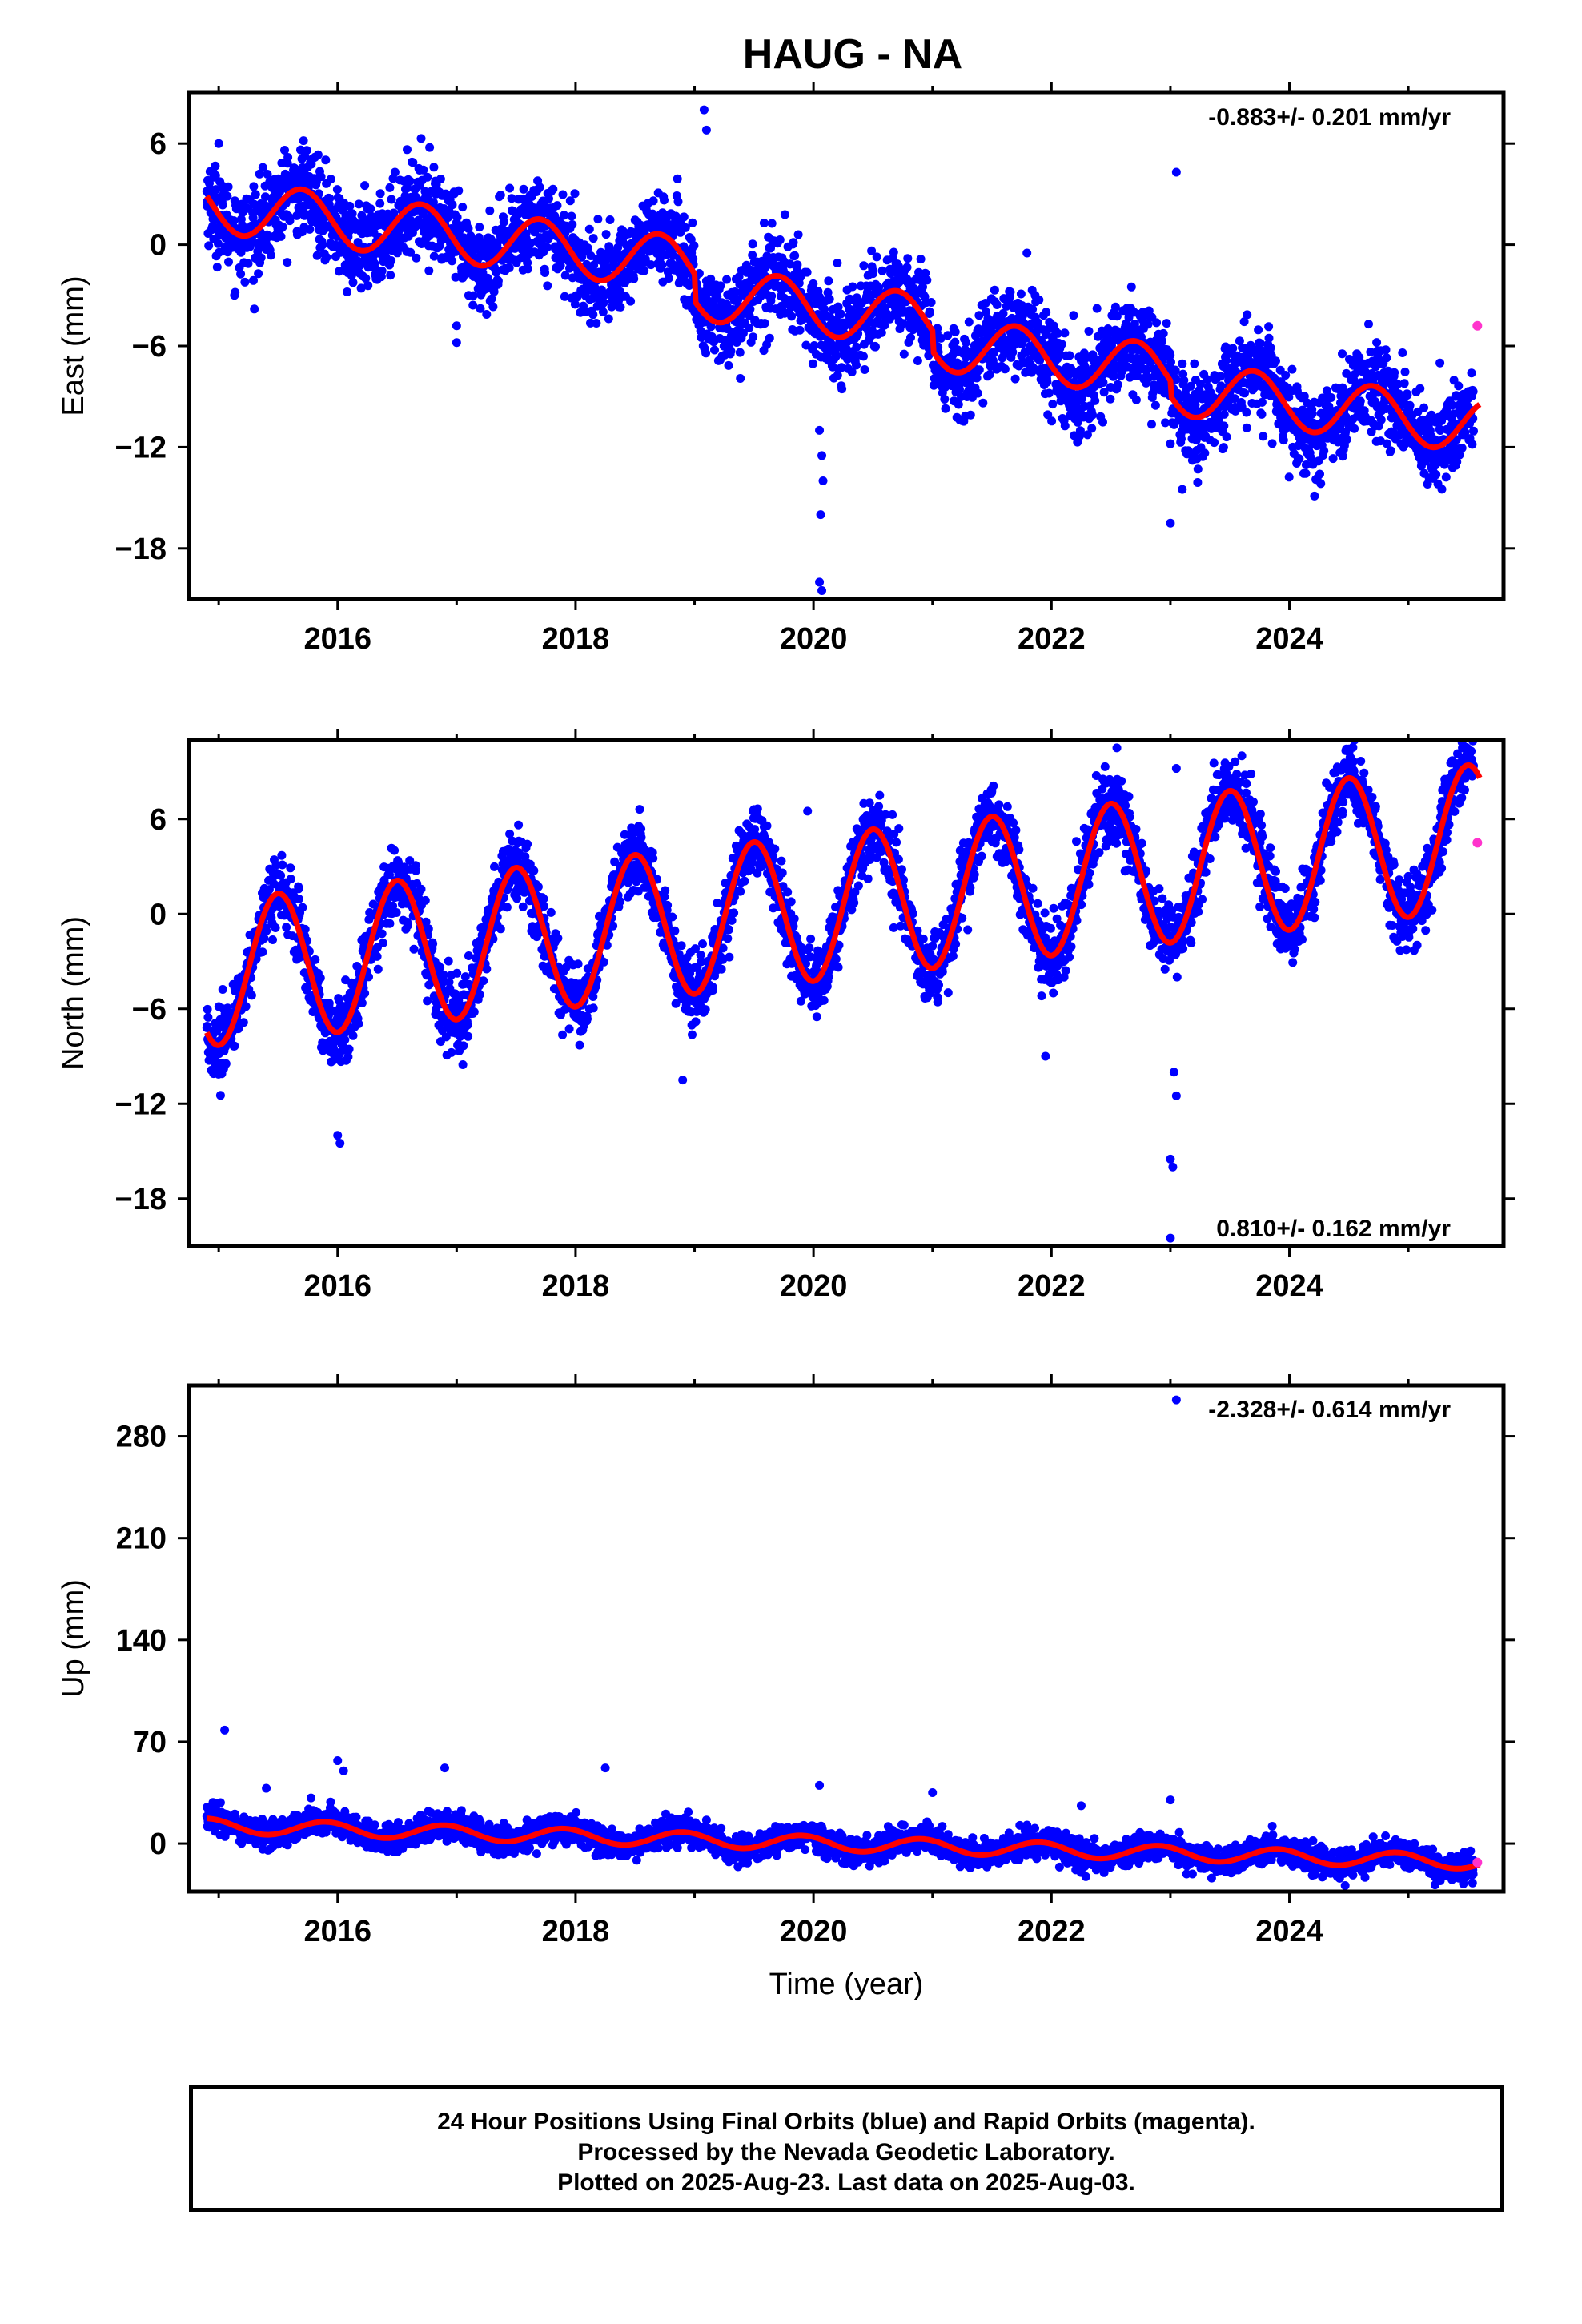  I want to click on page-title: HAUG - NA, so click(852, 55).